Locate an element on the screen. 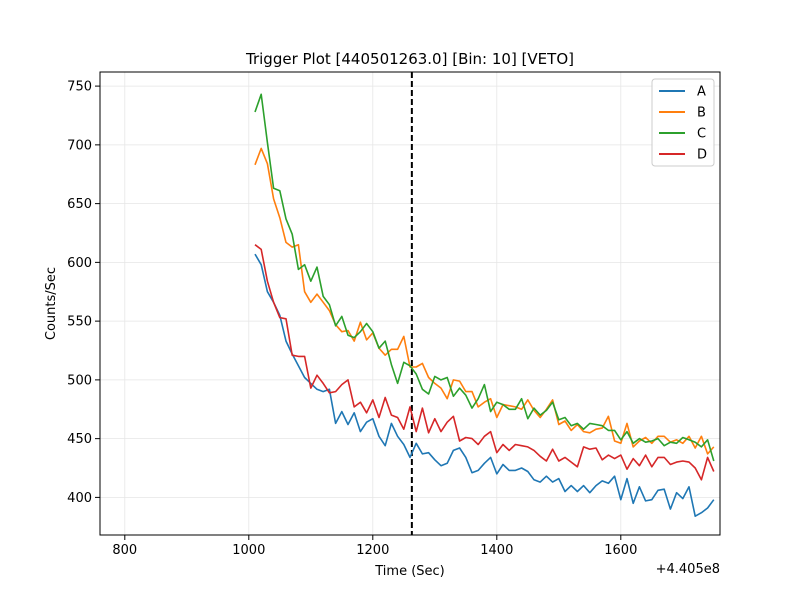  x-tick-label: 1000 is located at coordinates (248, 550).